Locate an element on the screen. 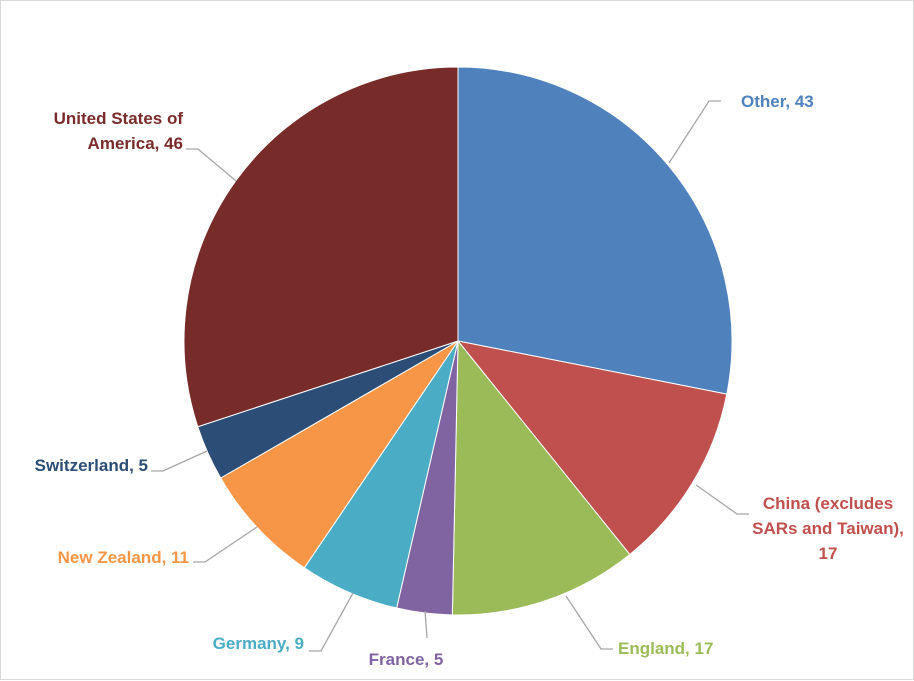  data-label-united-states-of-america: United States of America, 46 is located at coordinates (119, 131).